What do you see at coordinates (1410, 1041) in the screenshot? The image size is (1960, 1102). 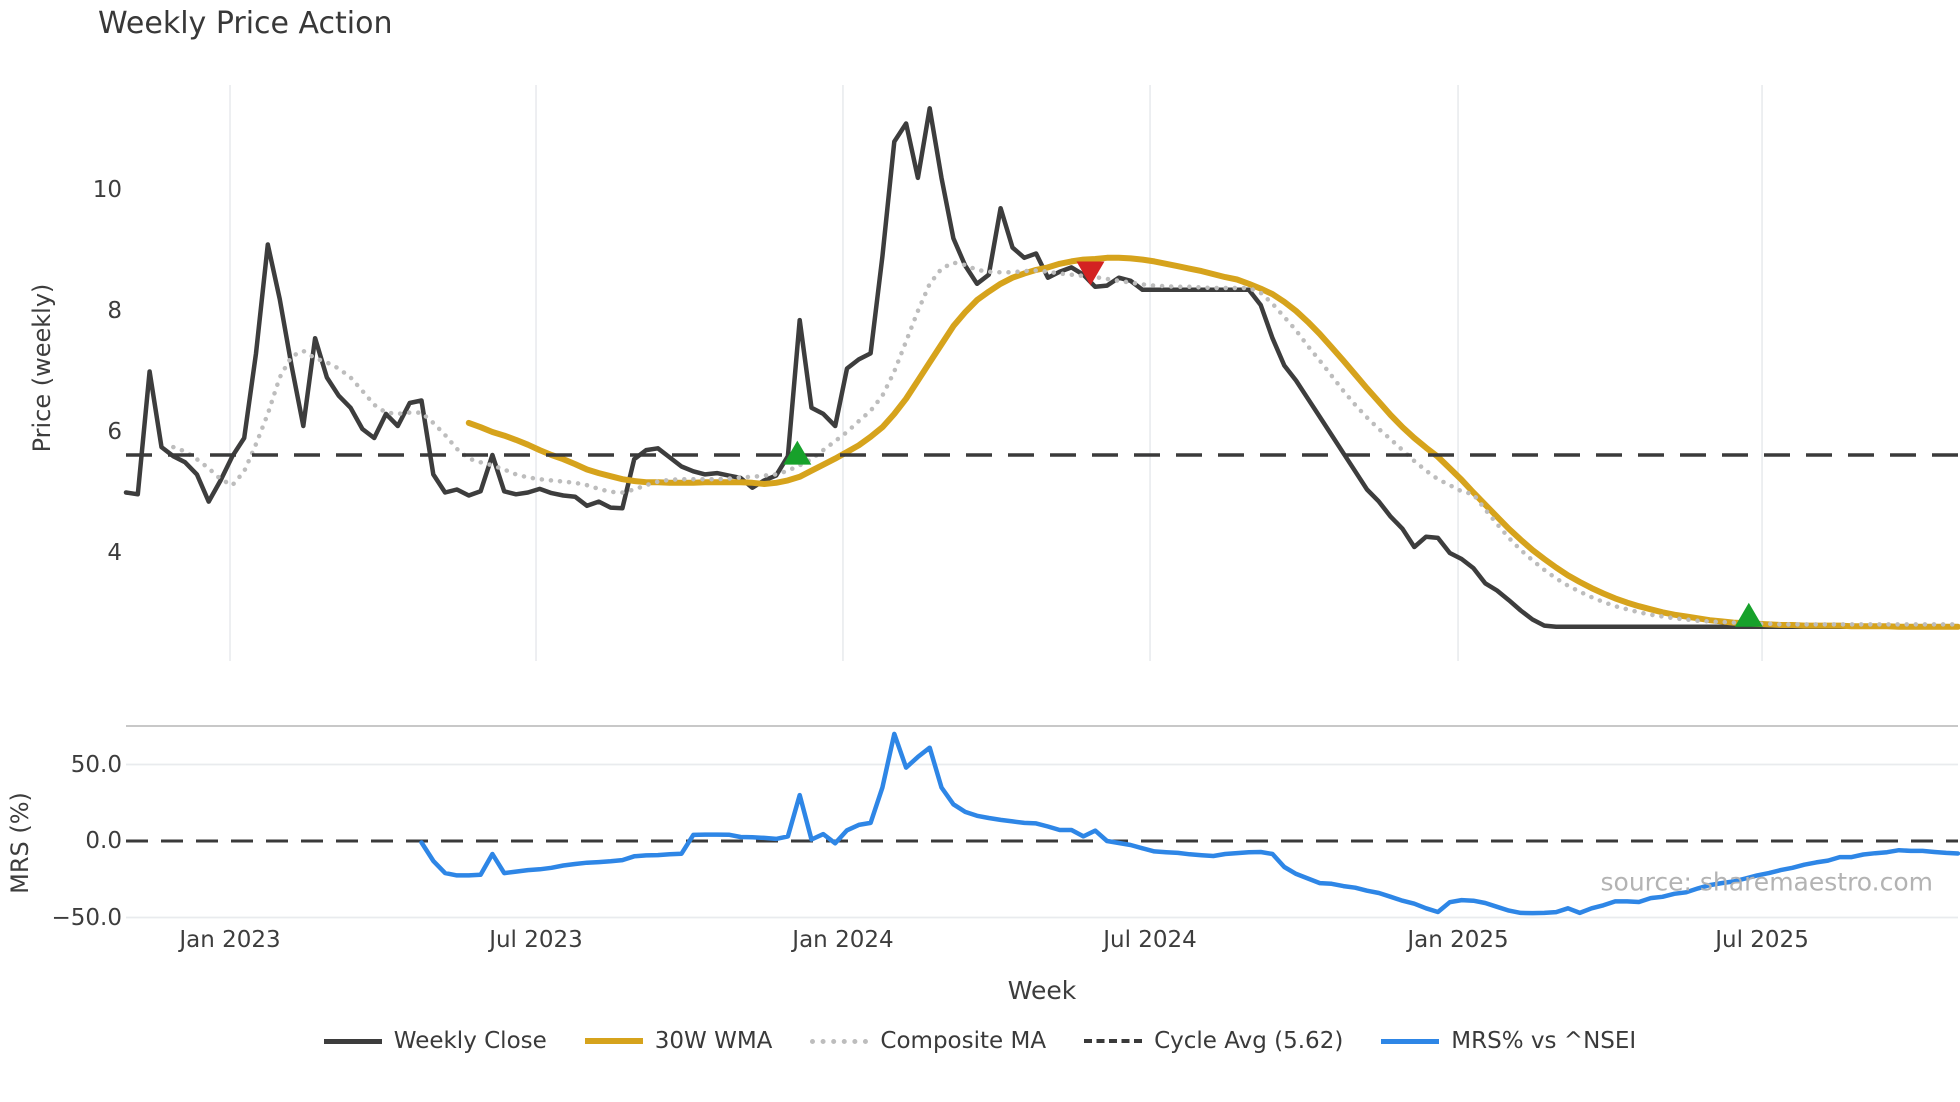 I see `legend-swatch-mrs` at bounding box center [1410, 1041].